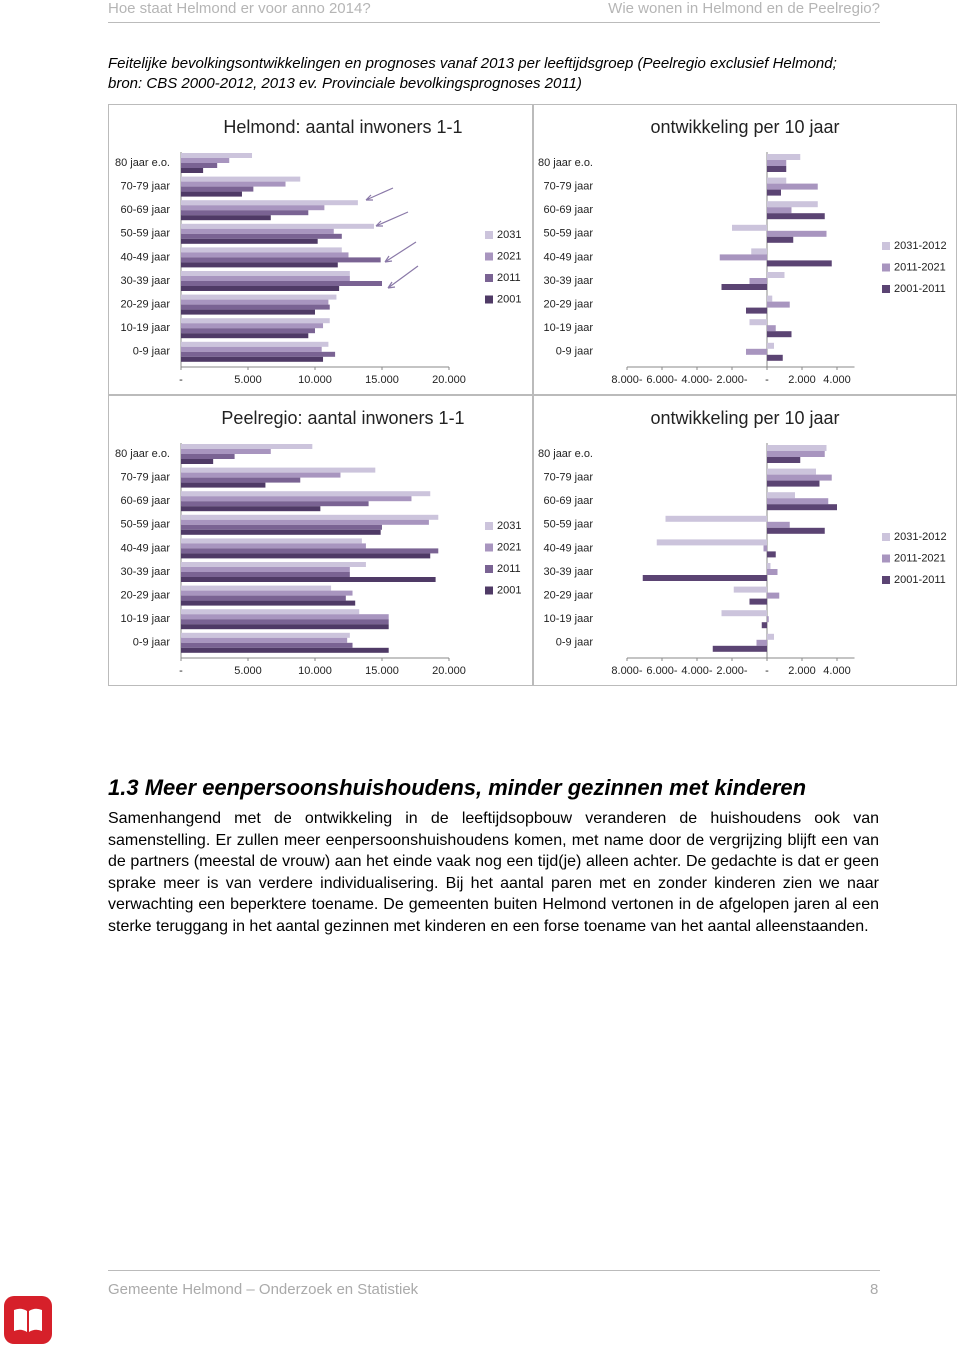  Describe the element at coordinates (181, 380) in the screenshot. I see `x-tick-label: -` at that location.